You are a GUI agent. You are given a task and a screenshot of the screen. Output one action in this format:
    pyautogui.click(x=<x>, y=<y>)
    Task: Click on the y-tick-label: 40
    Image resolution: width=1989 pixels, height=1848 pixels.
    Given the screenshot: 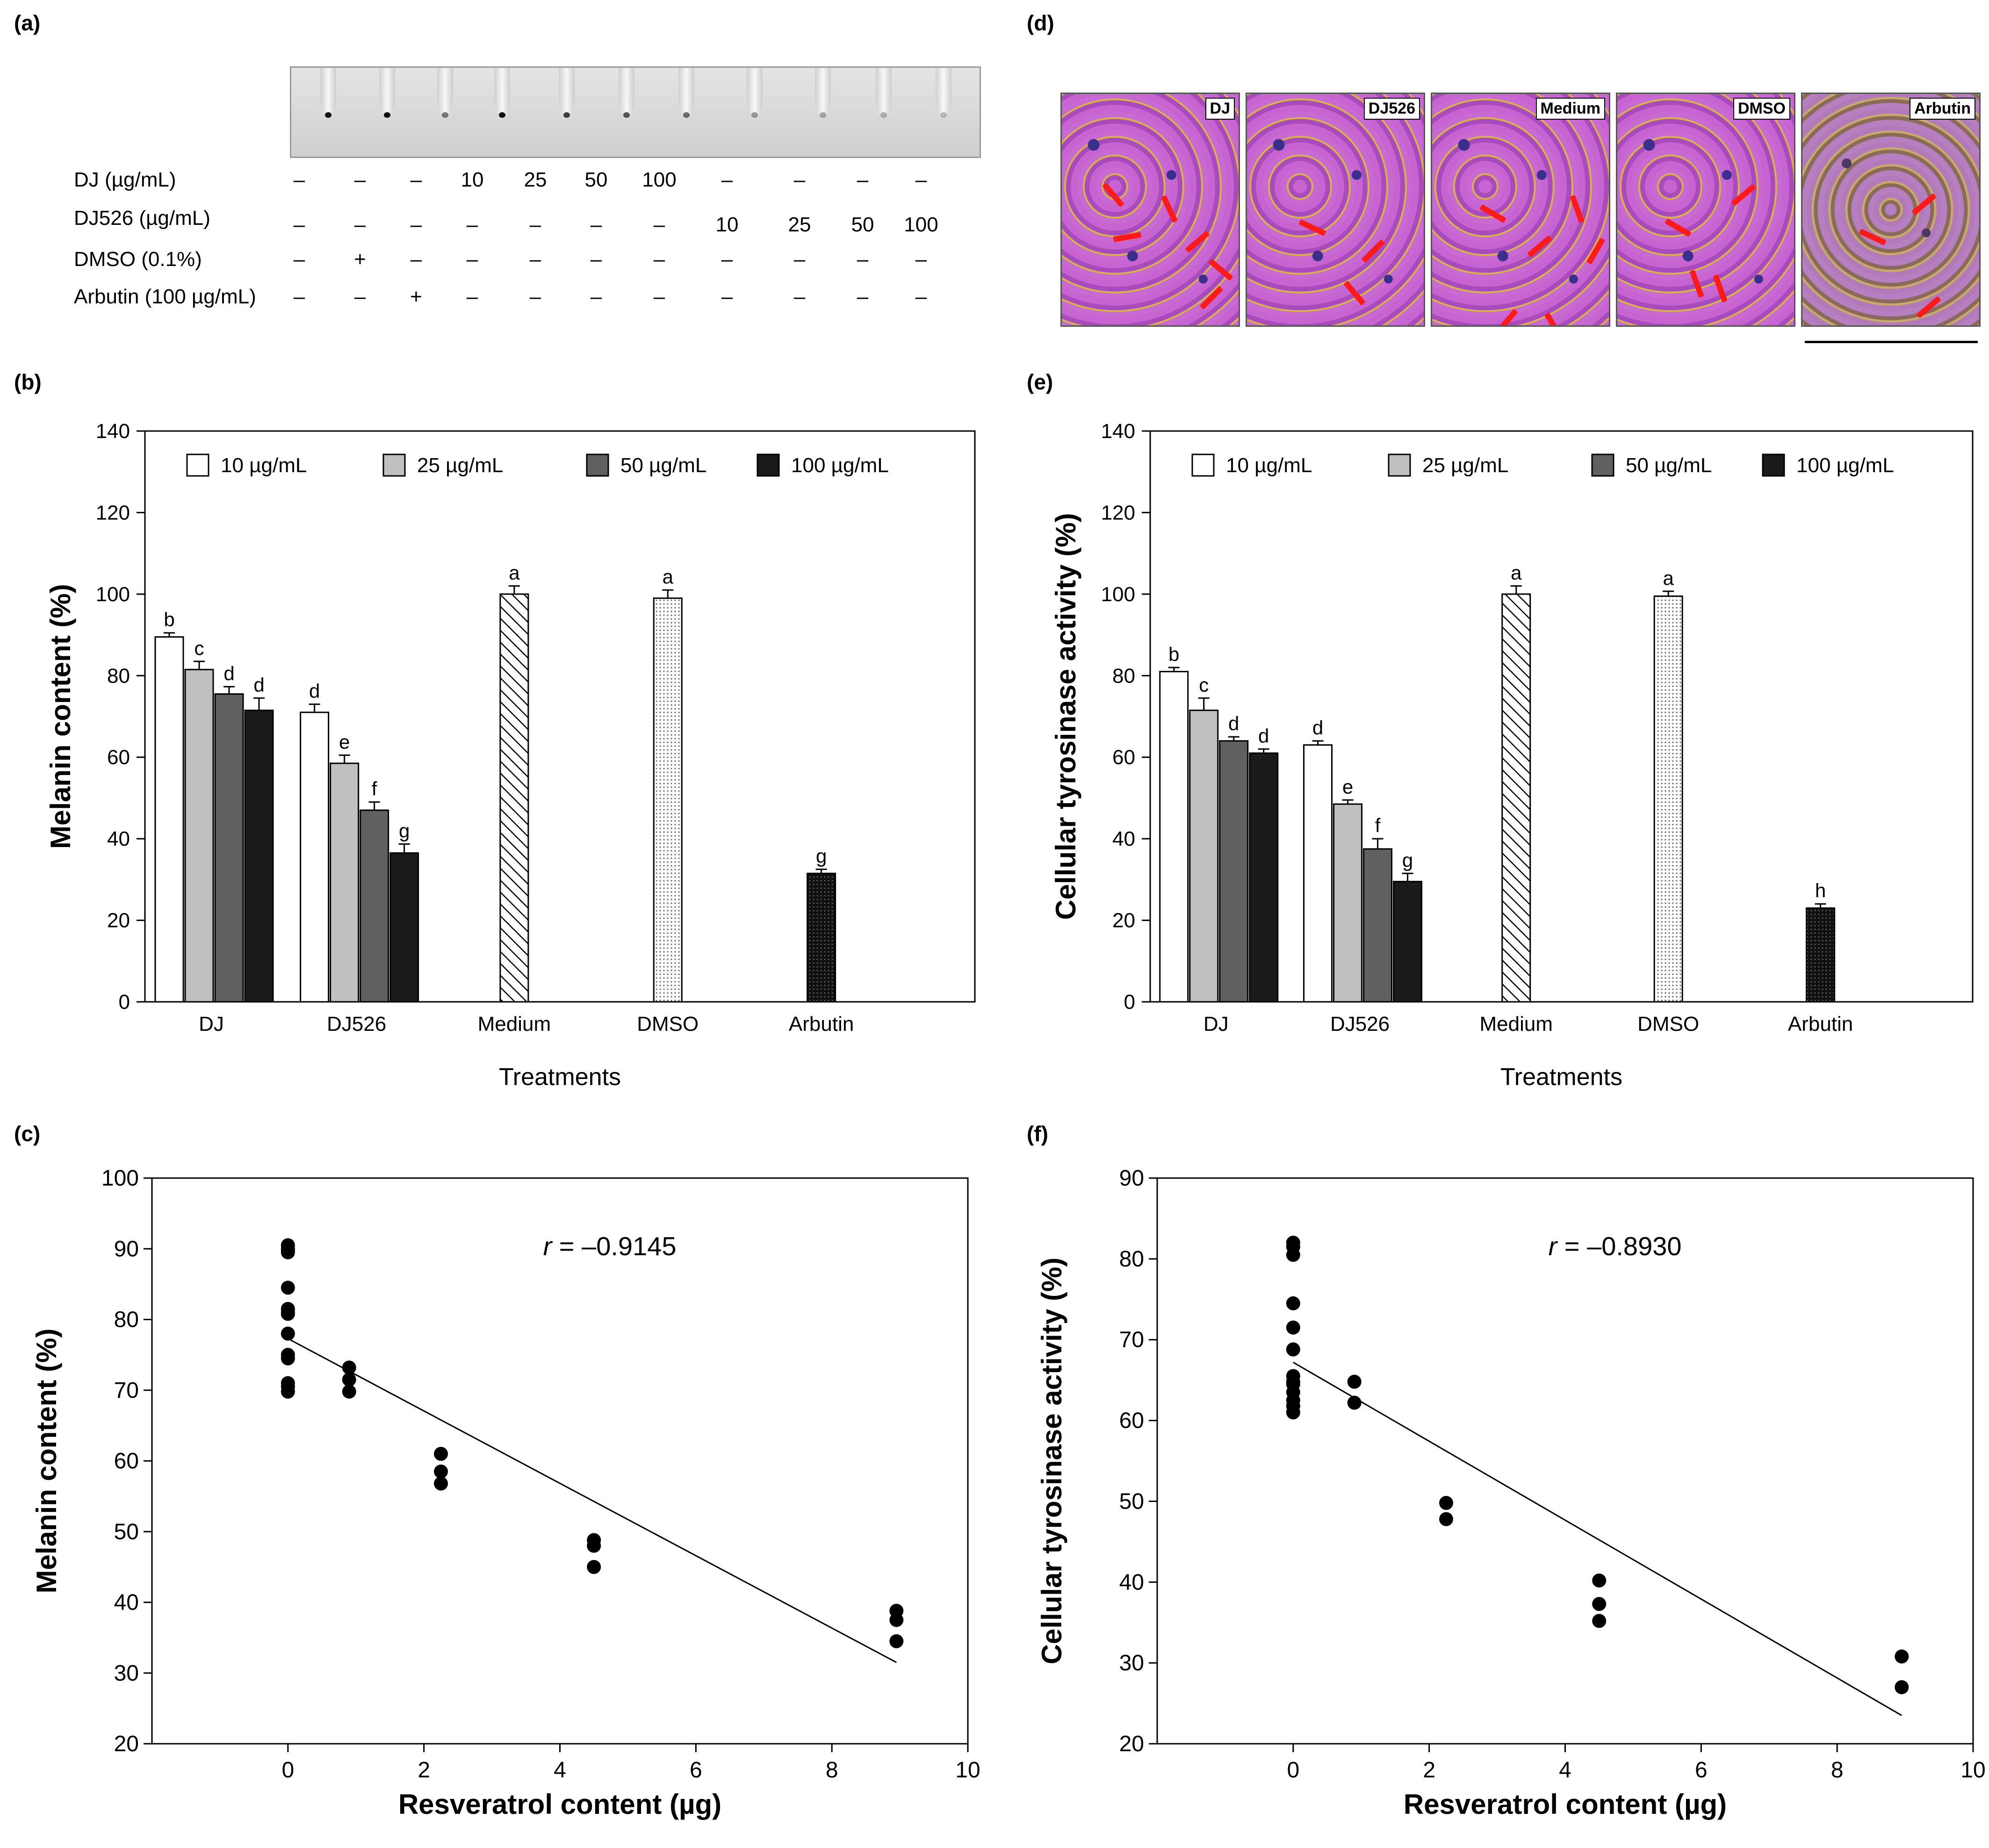 What is the action you would take?
    pyautogui.click(x=1123, y=838)
    